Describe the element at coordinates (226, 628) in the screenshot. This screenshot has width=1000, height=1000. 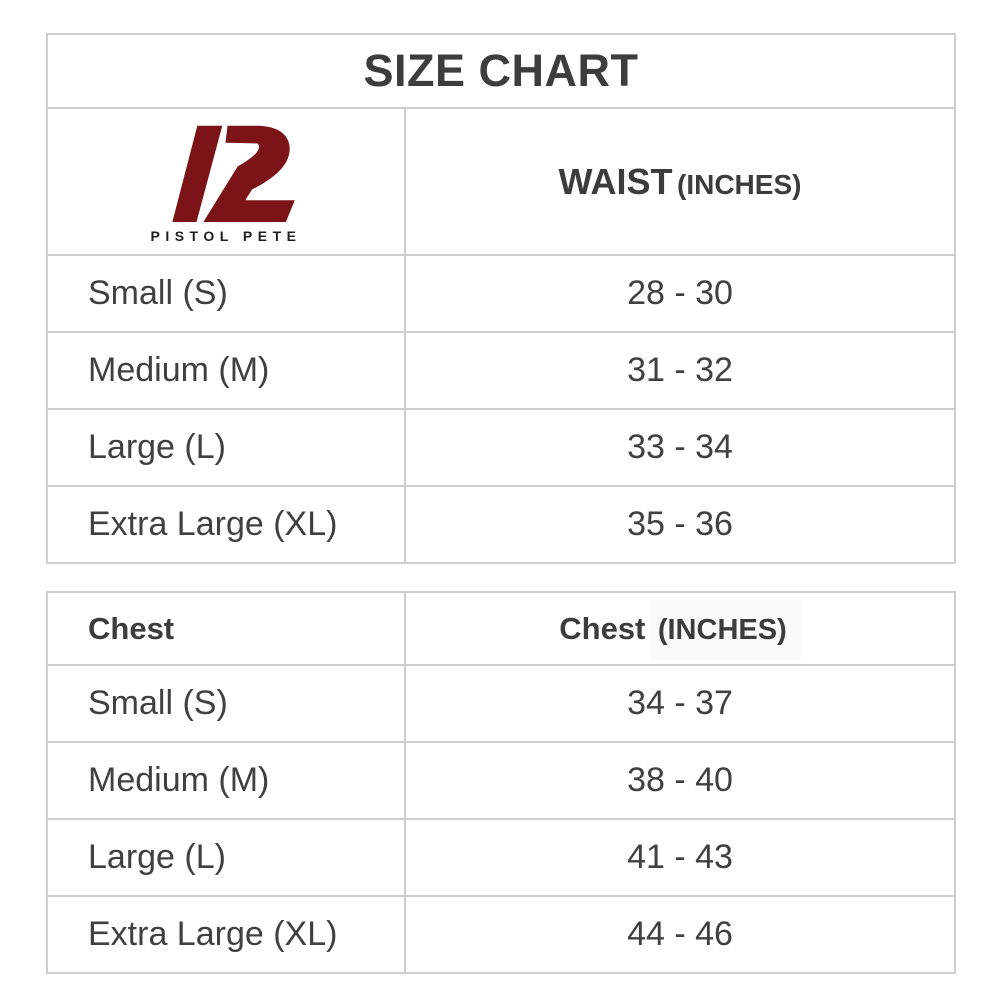
I see `chest-header-left-cell: Chest` at that location.